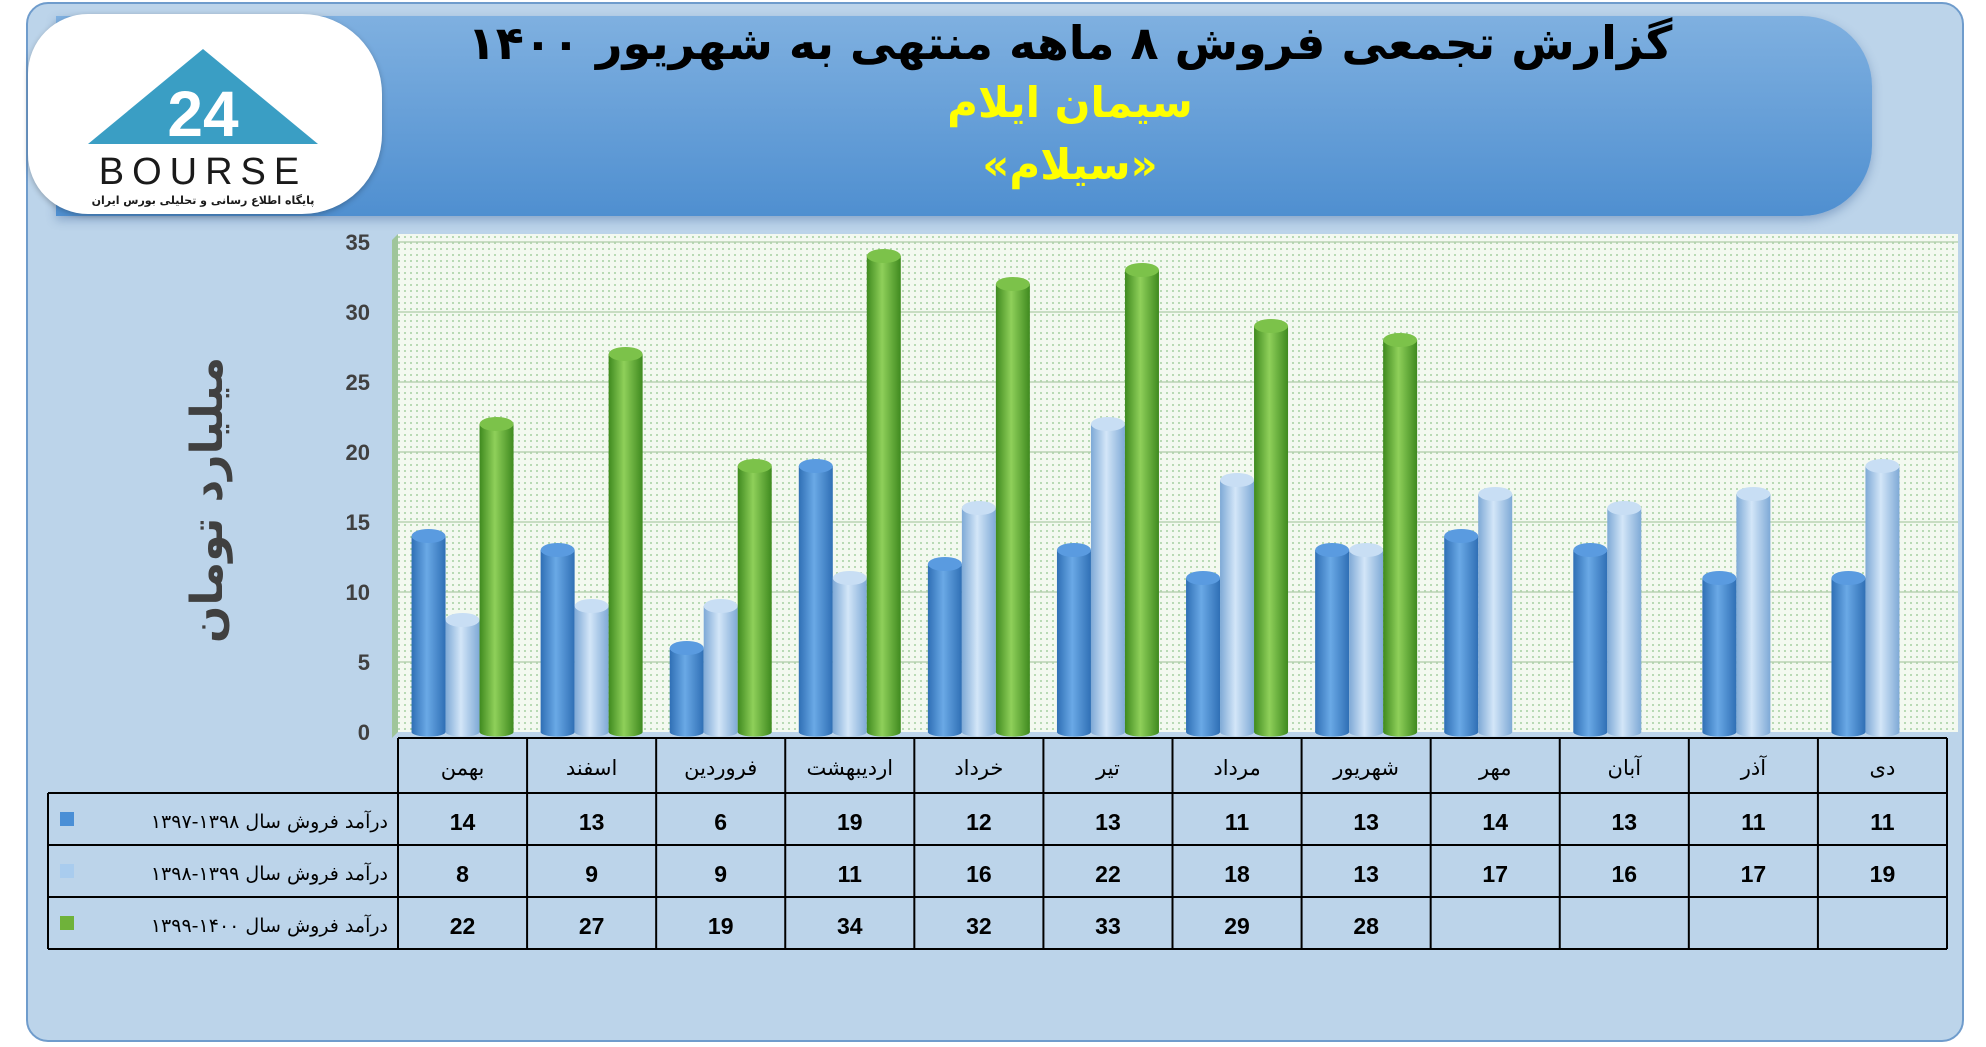 Image resolution: width=1986 pixels, height=1047 pixels. Describe the element at coordinates (979, 874) in the screenshot. I see `data-label: 16` at that location.